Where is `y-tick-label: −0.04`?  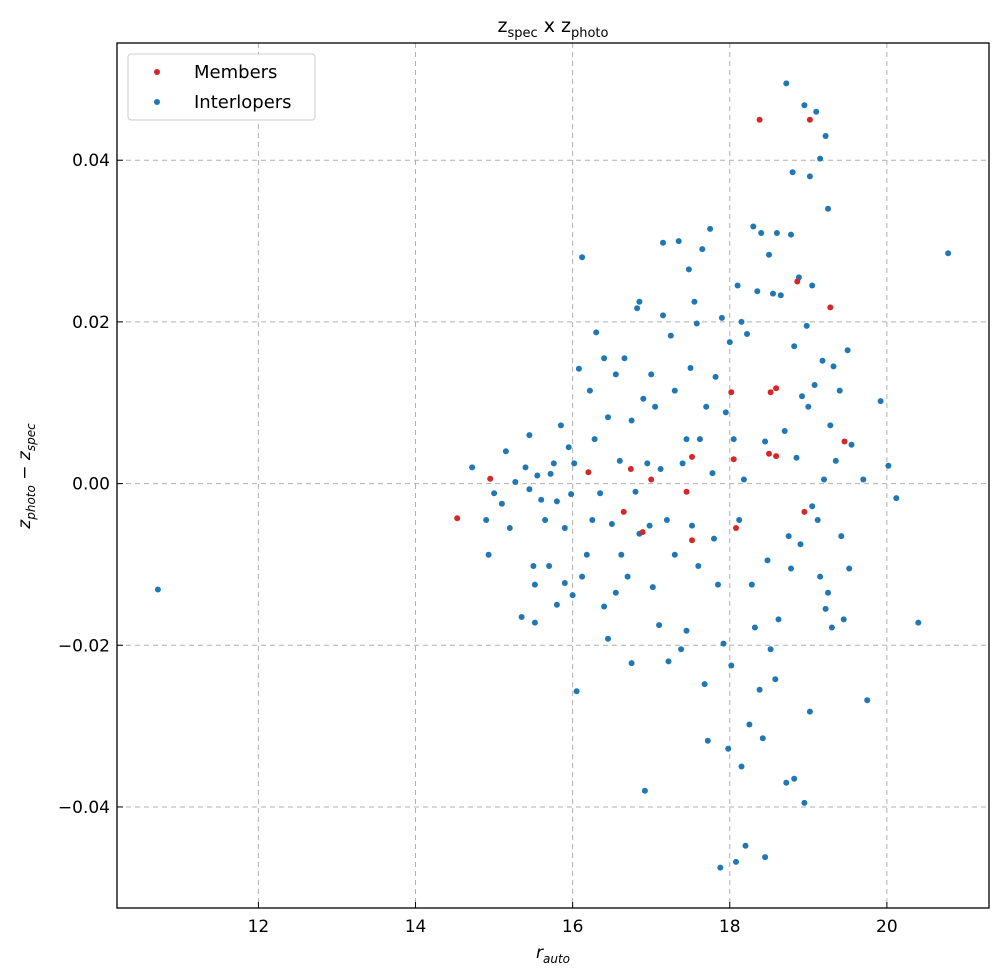
y-tick-label: −0.04 is located at coordinates (84, 808).